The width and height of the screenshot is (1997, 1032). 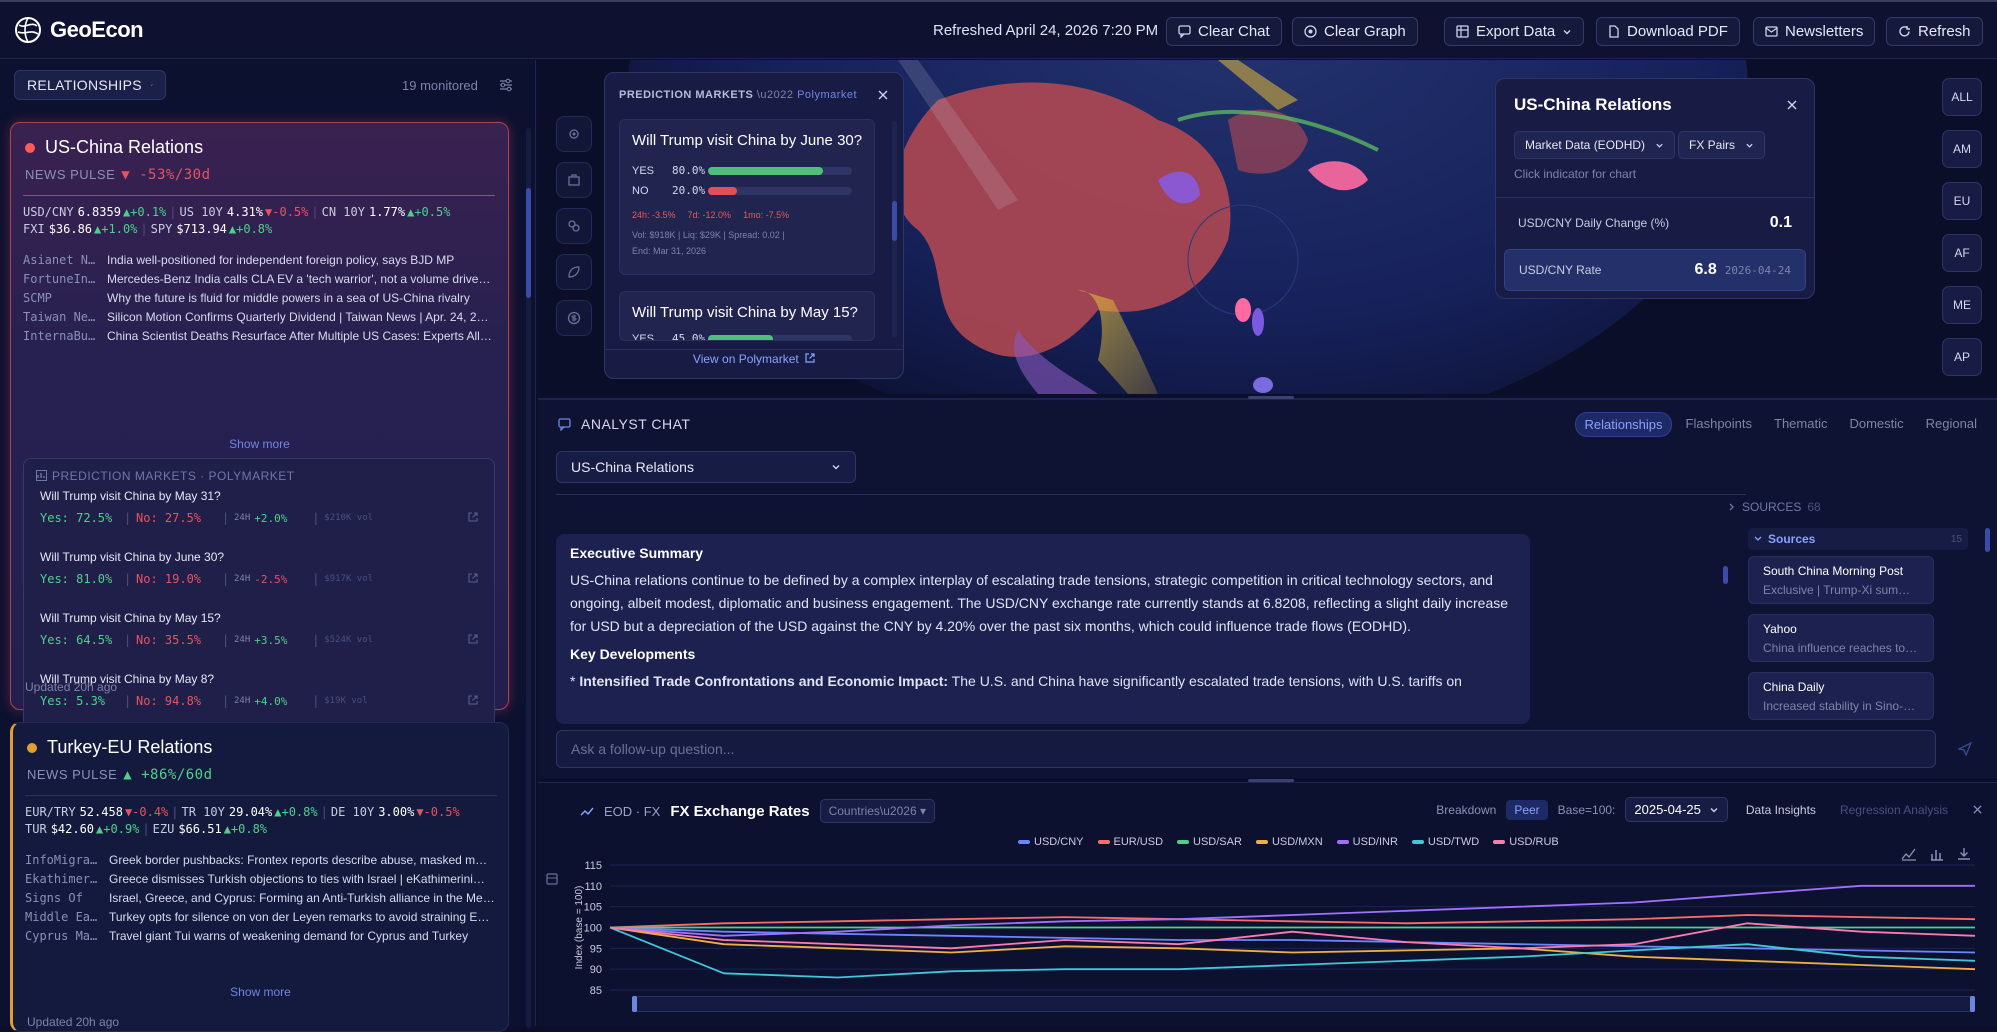 I want to click on popup-scrollbar, so click(x=894, y=229).